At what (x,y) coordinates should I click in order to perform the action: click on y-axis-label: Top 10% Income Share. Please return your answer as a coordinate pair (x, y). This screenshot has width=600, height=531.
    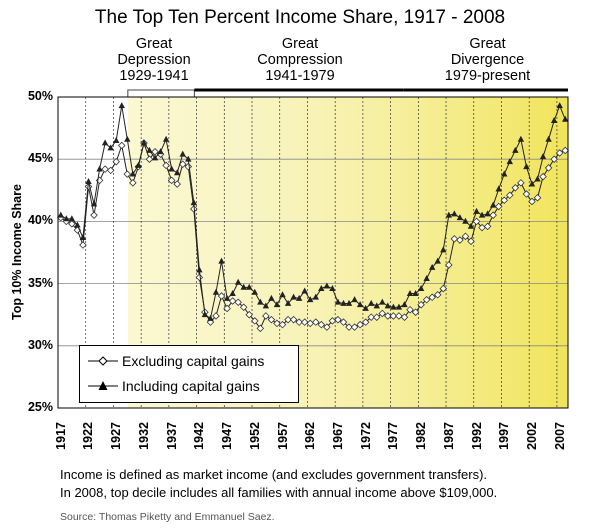
    Looking at the image, I should click on (17, 252).